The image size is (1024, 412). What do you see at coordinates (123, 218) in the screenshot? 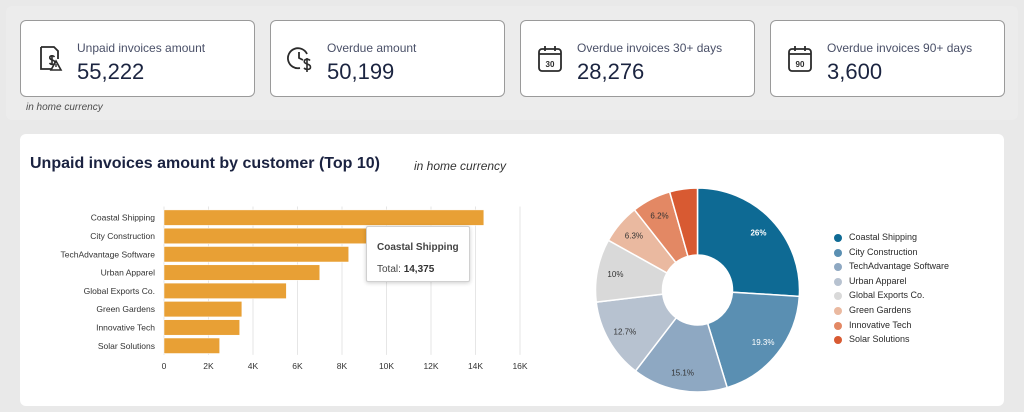
I see `y-tick-label: Coastal Shipping` at bounding box center [123, 218].